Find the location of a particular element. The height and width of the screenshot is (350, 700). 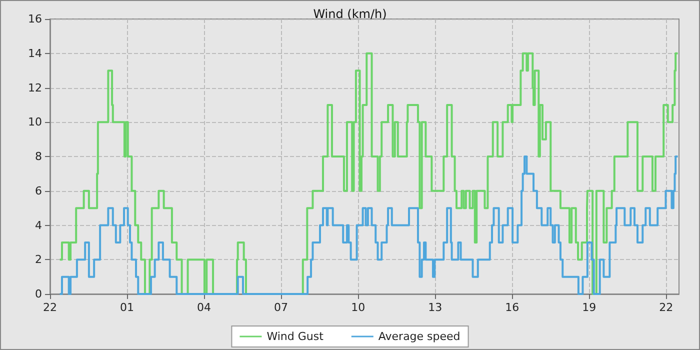

y-tick-label: 4 is located at coordinates (38, 225).